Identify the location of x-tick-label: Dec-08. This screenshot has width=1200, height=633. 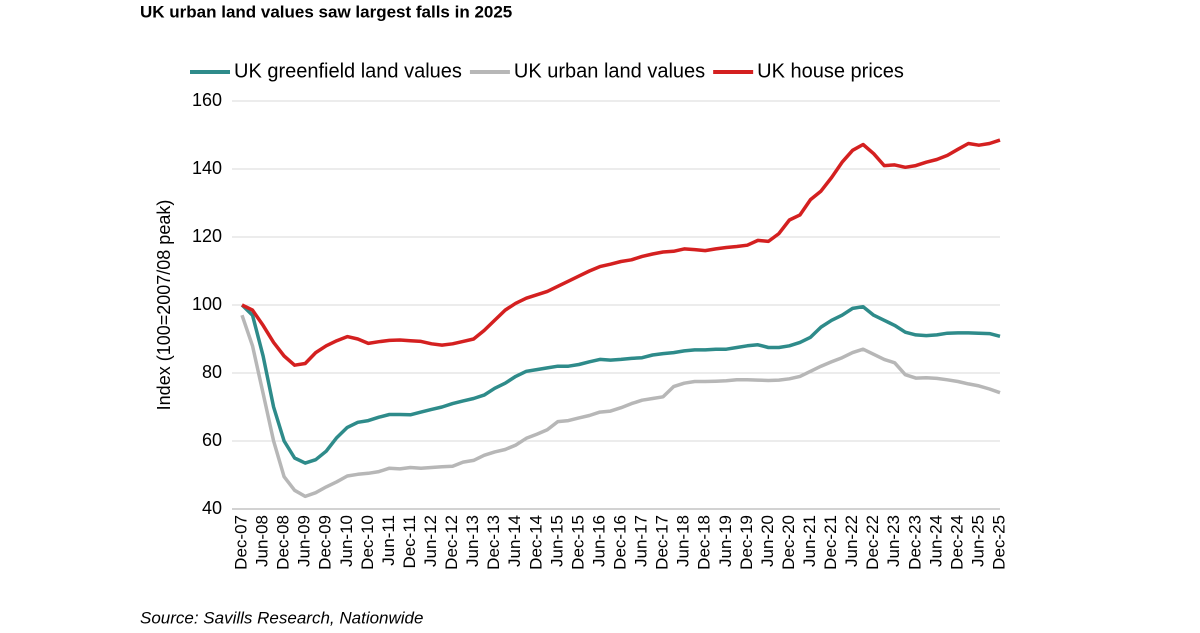
(283, 542).